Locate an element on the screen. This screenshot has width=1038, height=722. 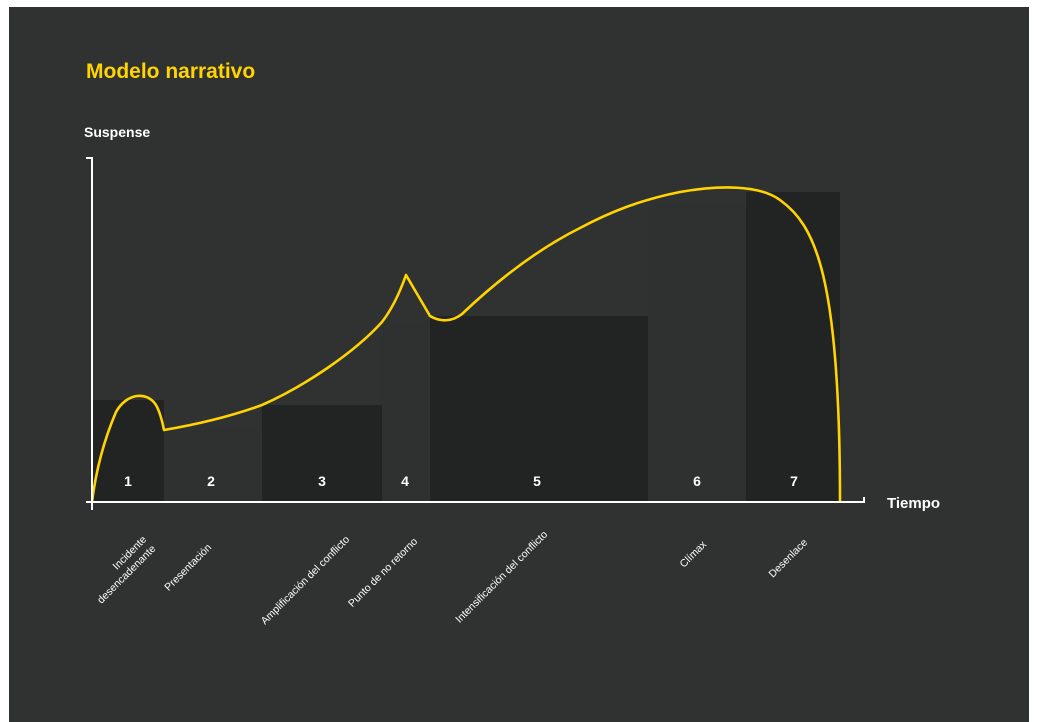
stage-number-3: 3 is located at coordinates (322, 481).